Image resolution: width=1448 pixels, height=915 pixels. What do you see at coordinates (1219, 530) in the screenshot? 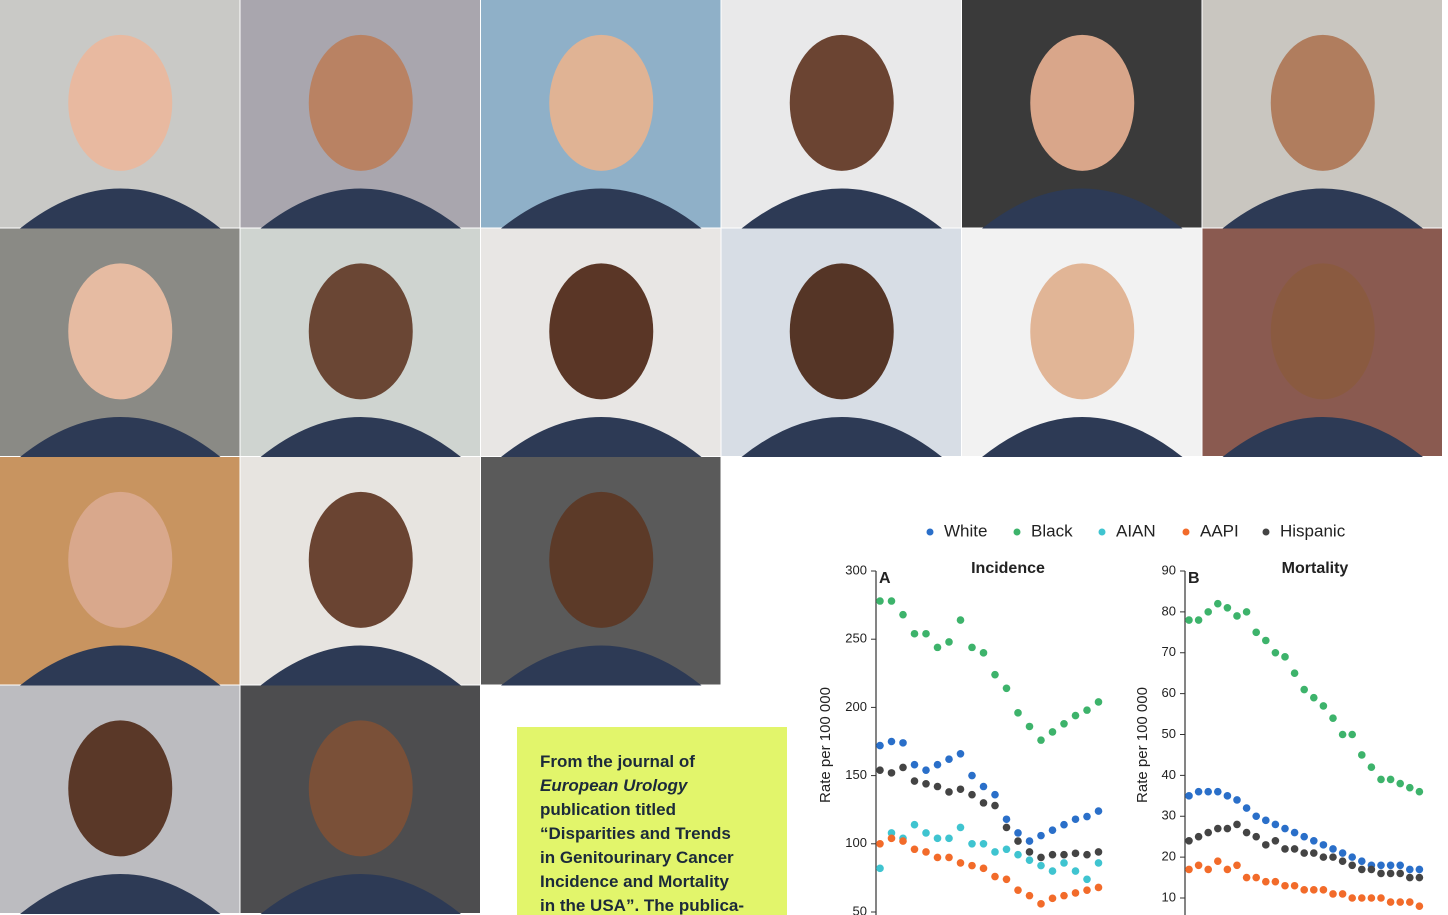
I see `legend-label: AAPI` at bounding box center [1219, 530].